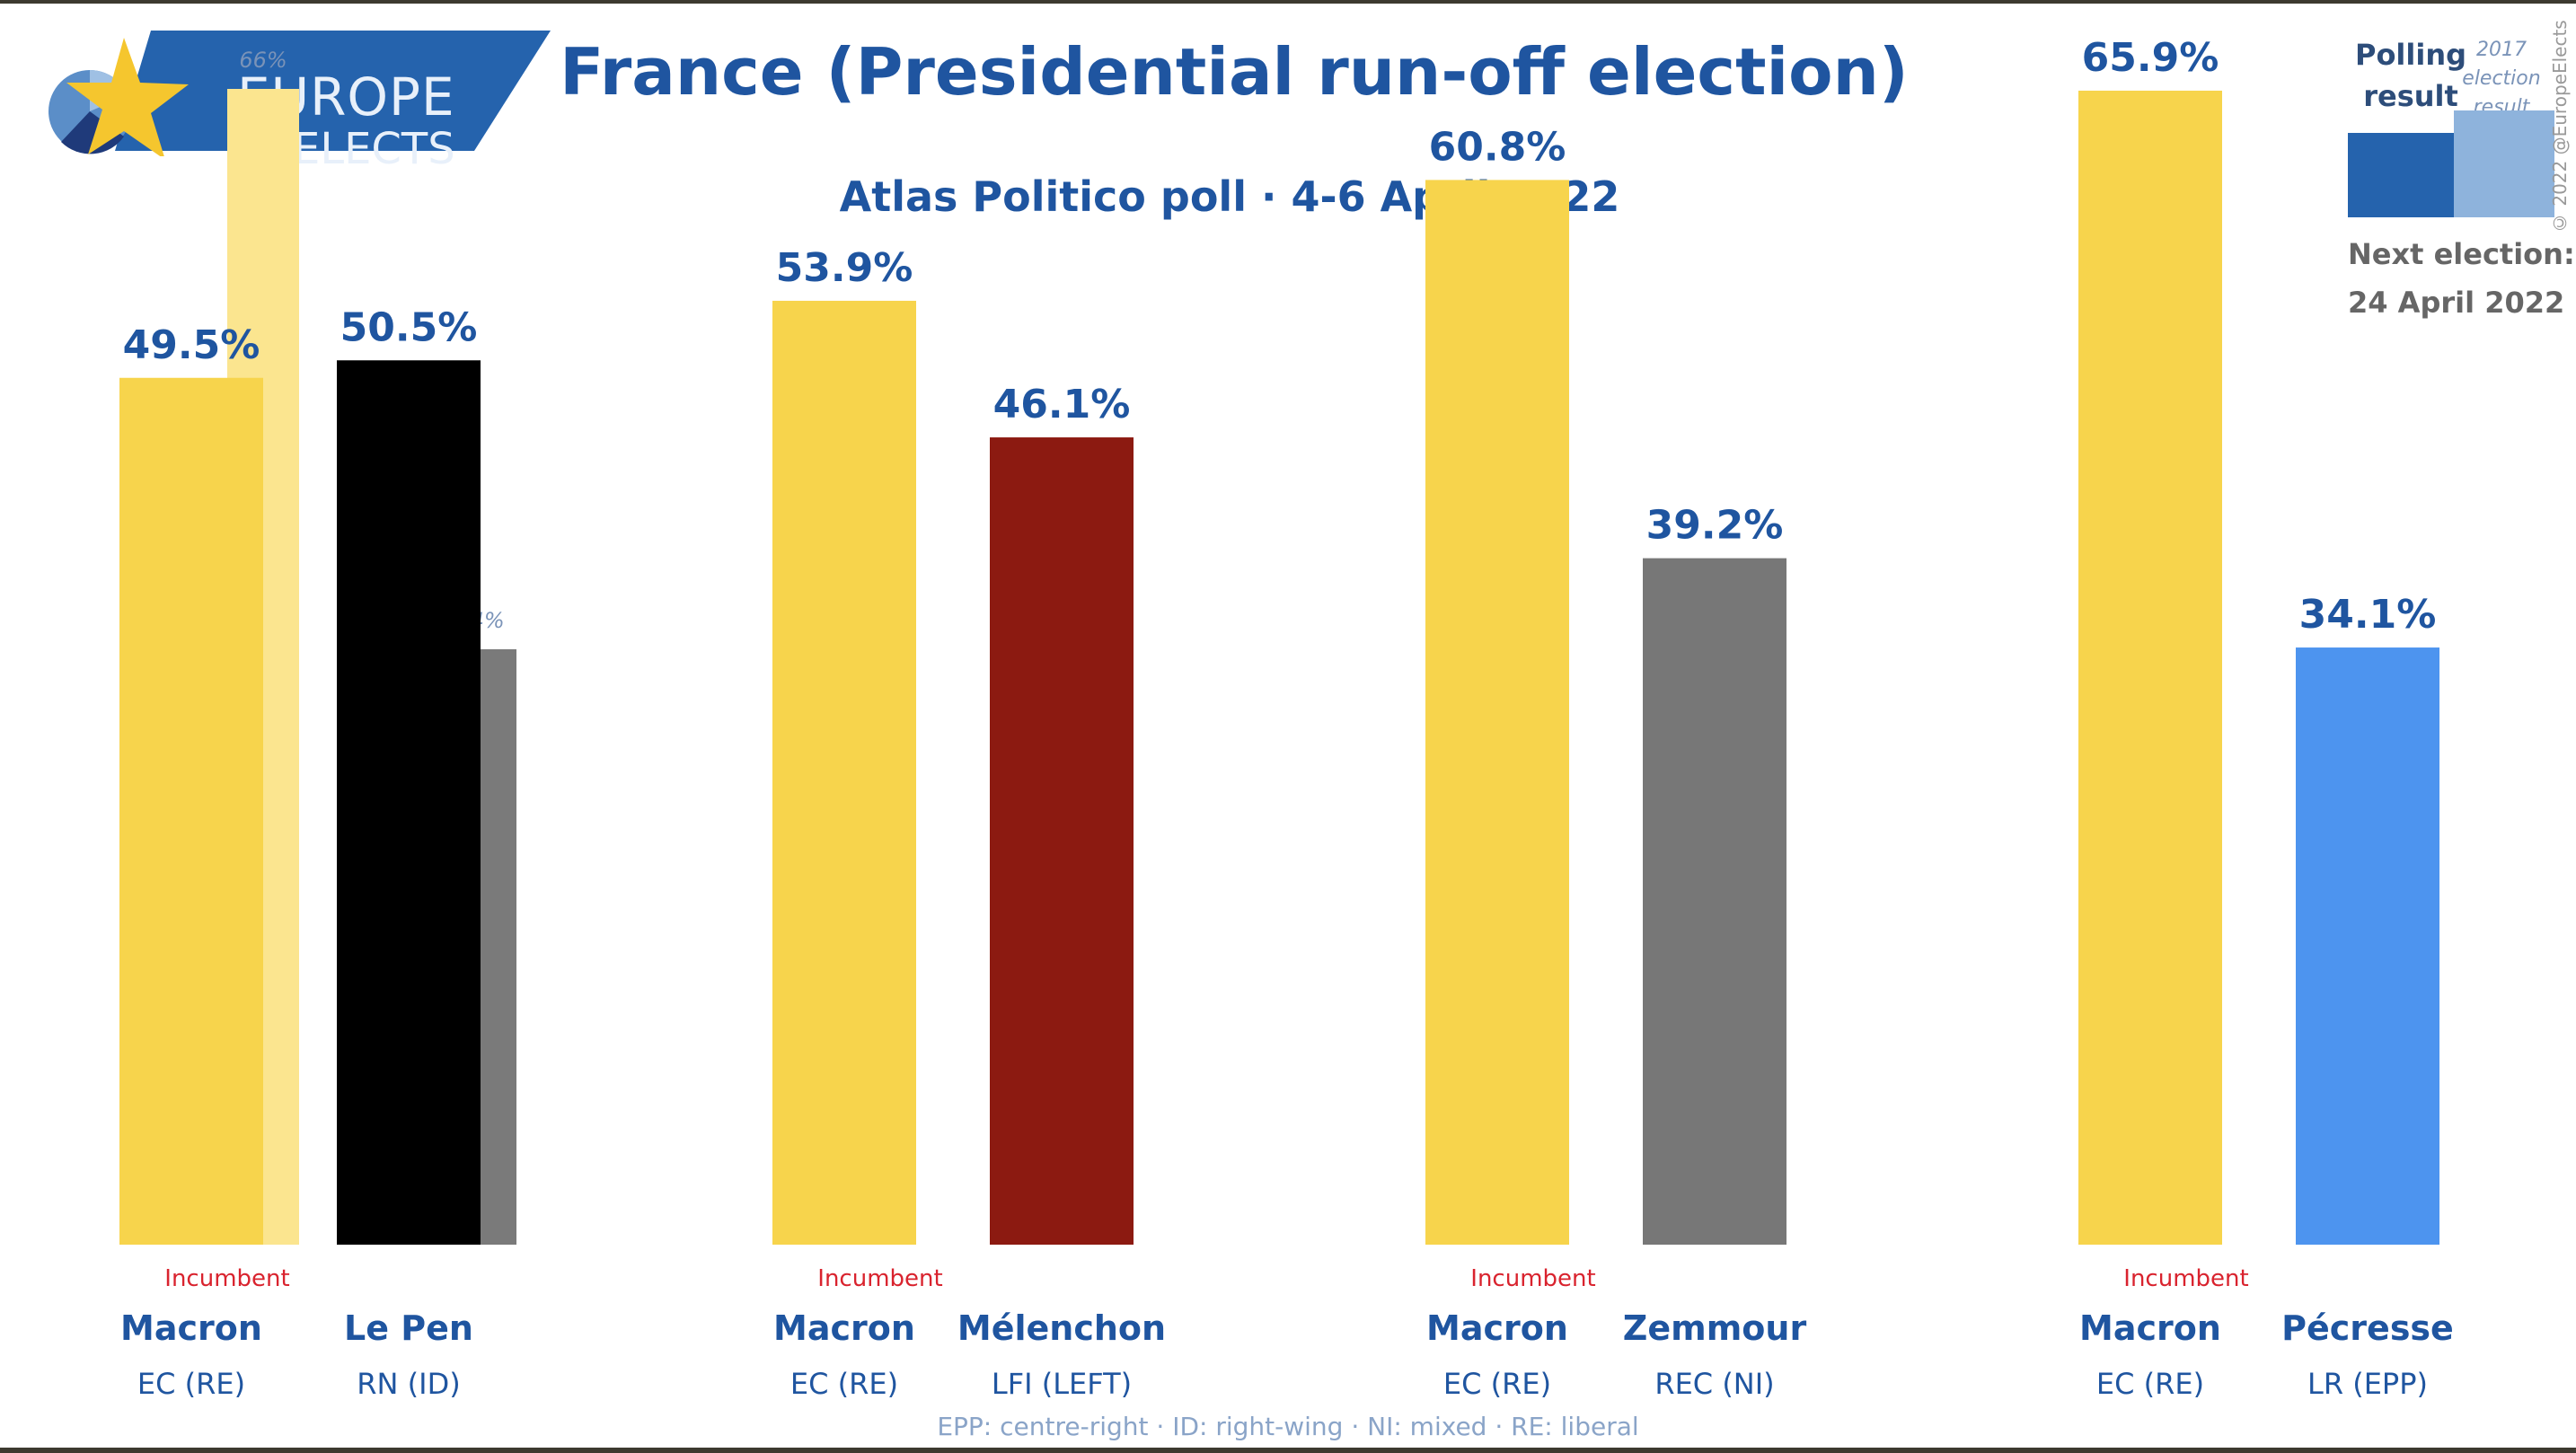 The width and height of the screenshot is (2576, 1453). What do you see at coordinates (191, 345) in the screenshot?
I see `bar-value-label: 49.5%` at bounding box center [191, 345].